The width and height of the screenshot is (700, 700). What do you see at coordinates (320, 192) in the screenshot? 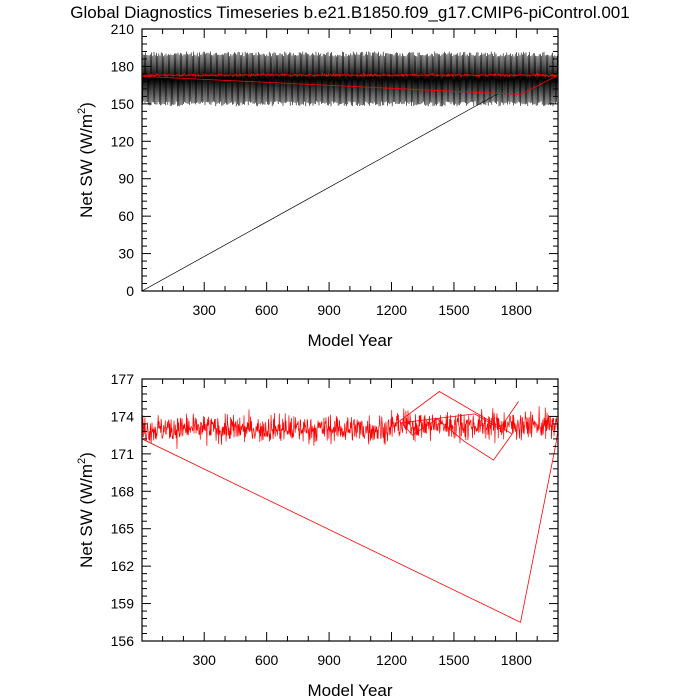
I see `wrap-line` at bounding box center [320, 192].